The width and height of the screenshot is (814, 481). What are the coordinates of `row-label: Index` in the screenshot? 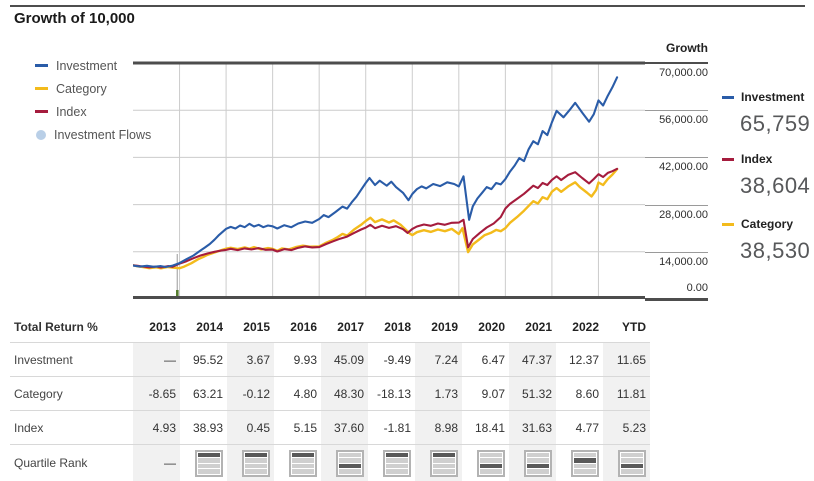 It's located at (29, 427).